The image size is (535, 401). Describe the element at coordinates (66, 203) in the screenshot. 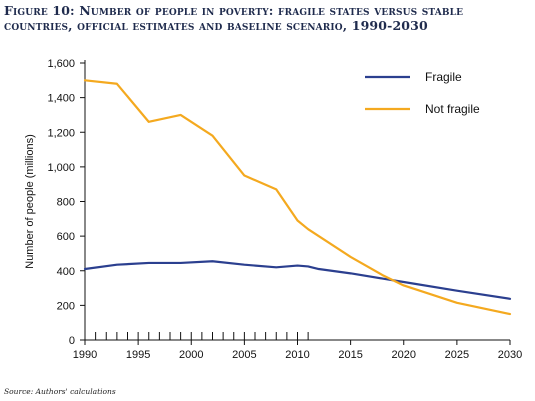

I see `y-tick-label: 800` at that location.